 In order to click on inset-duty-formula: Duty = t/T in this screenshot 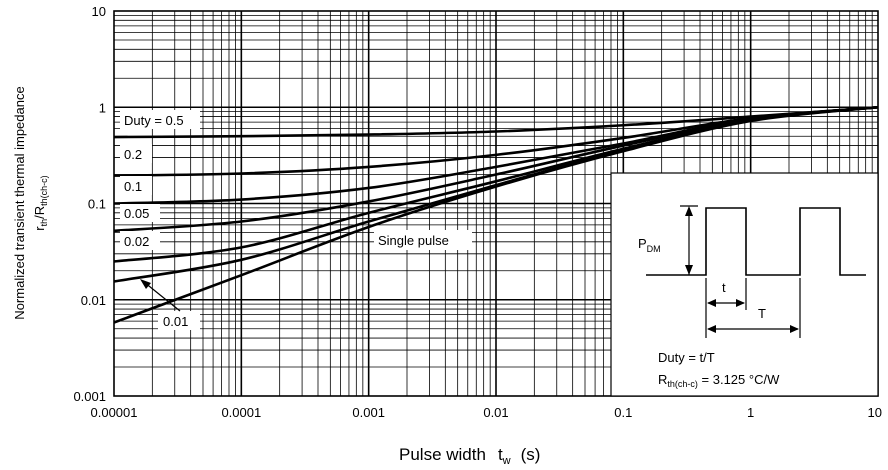, I will do `click(686, 357)`.